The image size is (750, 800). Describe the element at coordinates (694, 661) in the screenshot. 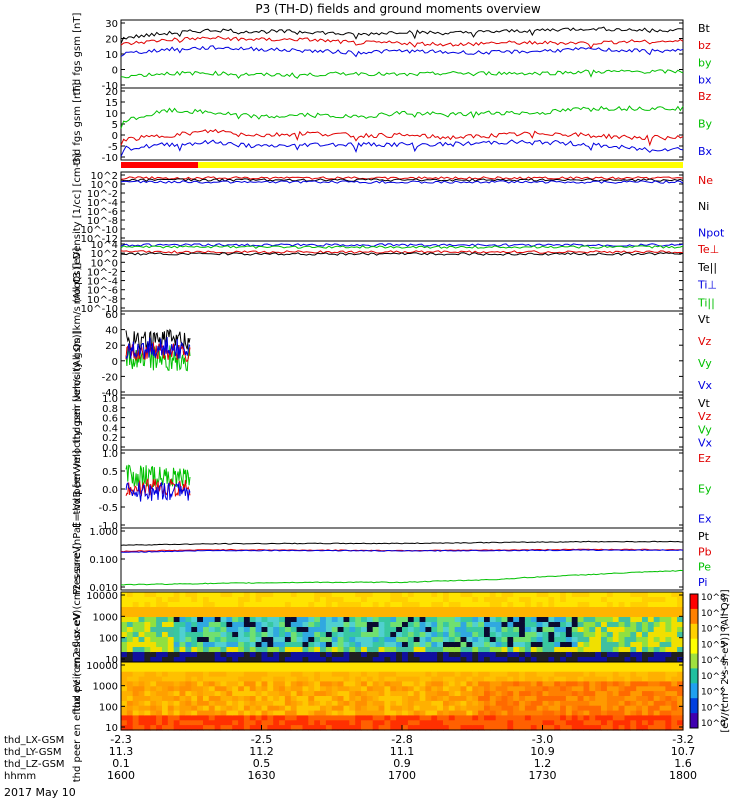

I see `colorbar-frame` at that location.